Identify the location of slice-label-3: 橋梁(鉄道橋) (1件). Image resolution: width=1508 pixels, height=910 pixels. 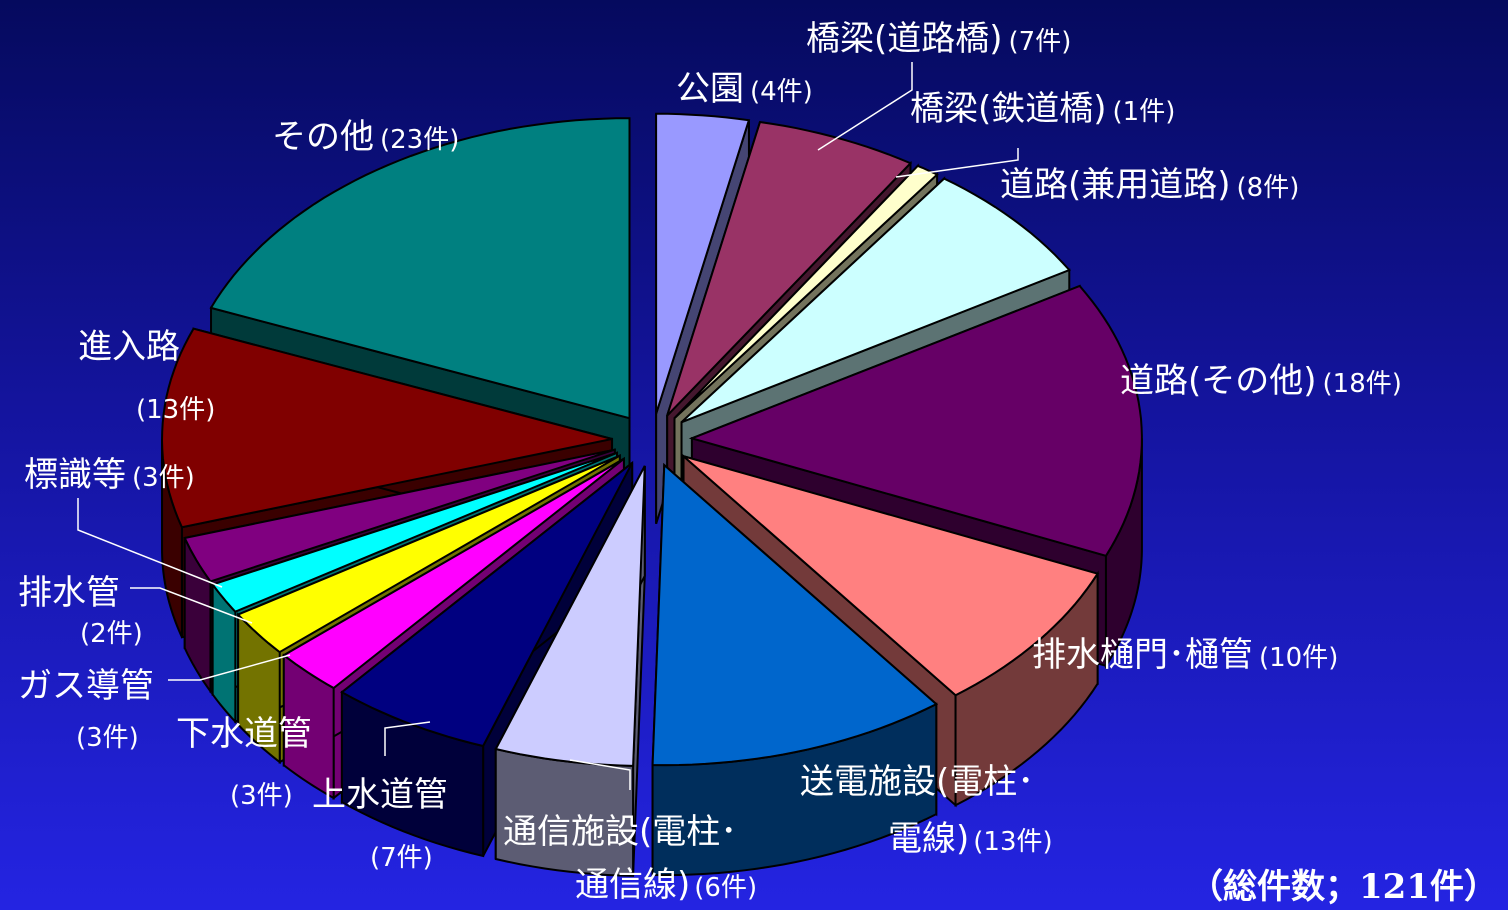
(1042, 109).